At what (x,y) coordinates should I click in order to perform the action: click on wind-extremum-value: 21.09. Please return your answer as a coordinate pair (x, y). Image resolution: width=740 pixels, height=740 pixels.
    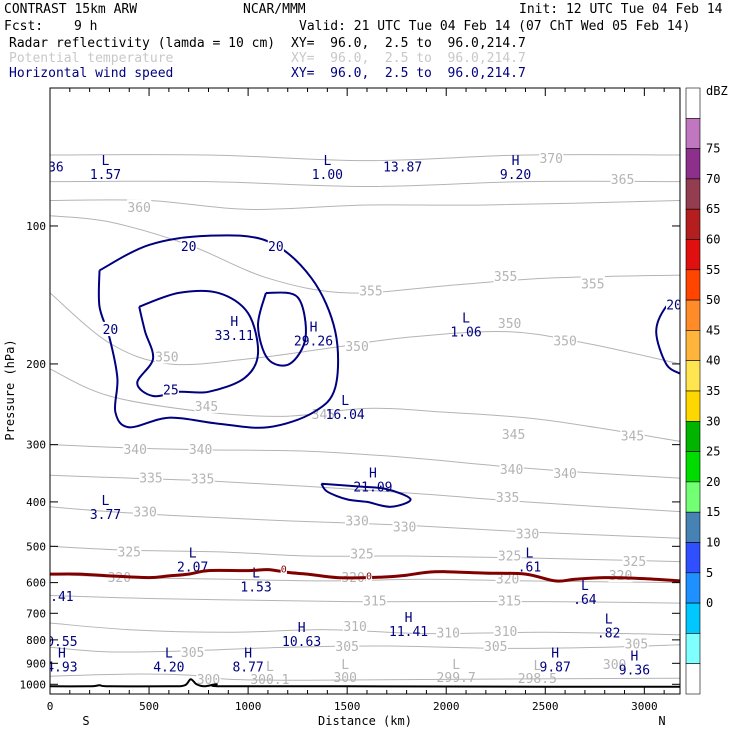
    Looking at the image, I should click on (372, 488).